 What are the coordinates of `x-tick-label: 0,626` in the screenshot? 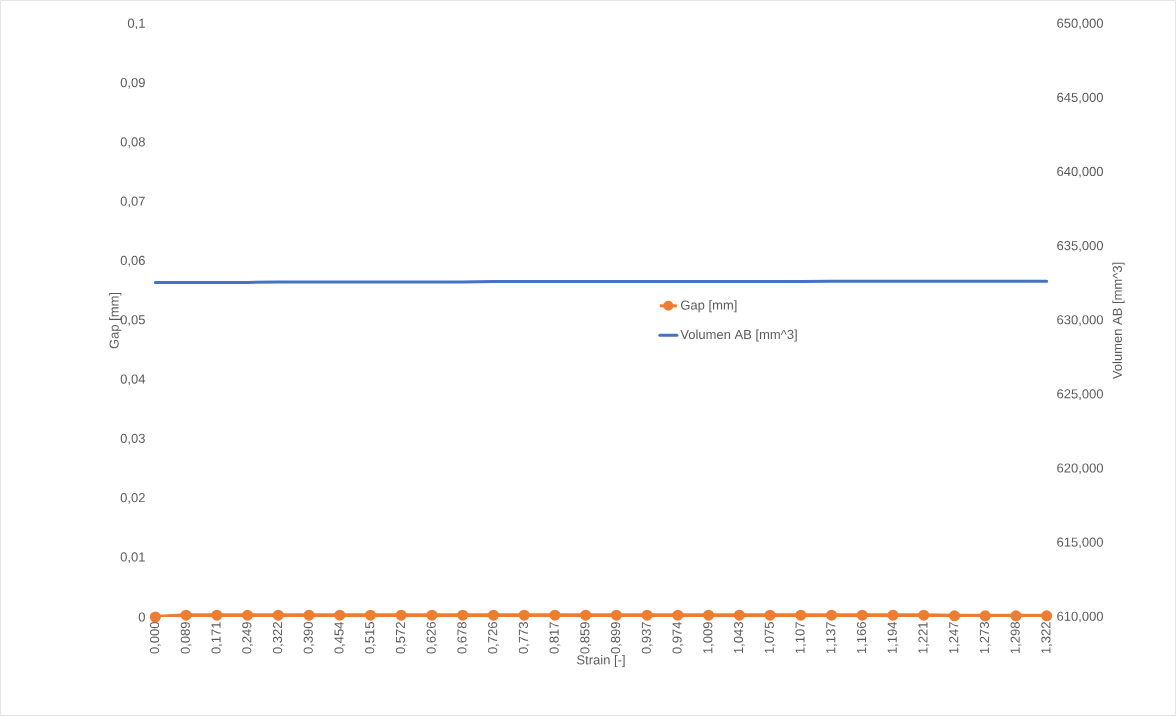 It's located at (432, 638).